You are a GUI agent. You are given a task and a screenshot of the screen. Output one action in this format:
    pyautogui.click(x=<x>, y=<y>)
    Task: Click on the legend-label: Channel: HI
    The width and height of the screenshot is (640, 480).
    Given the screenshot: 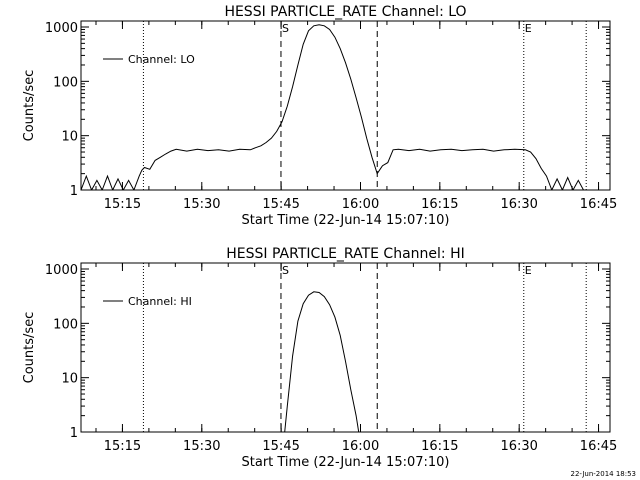 What is the action you would take?
    pyautogui.click(x=160, y=301)
    